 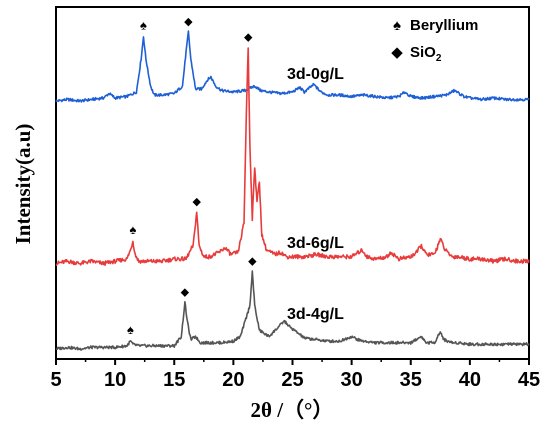 What do you see at coordinates (426, 54) in the screenshot?
I see `legend-sio2-label: SiO2` at bounding box center [426, 54].